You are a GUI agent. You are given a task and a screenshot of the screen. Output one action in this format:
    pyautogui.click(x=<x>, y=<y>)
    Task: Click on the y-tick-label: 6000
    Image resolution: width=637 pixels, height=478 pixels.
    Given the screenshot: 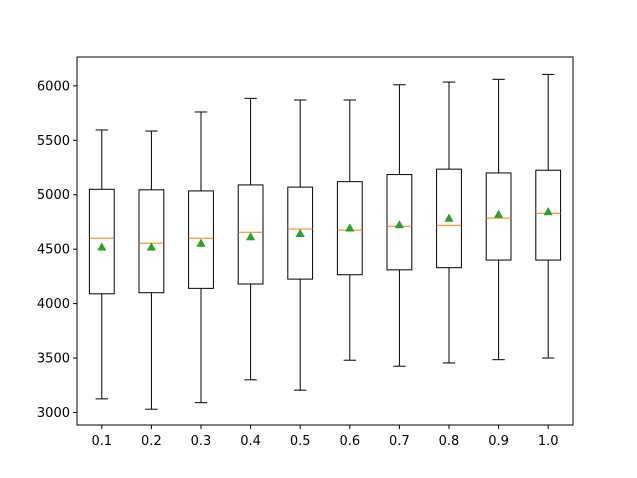 What is the action you would take?
    pyautogui.click(x=53, y=86)
    